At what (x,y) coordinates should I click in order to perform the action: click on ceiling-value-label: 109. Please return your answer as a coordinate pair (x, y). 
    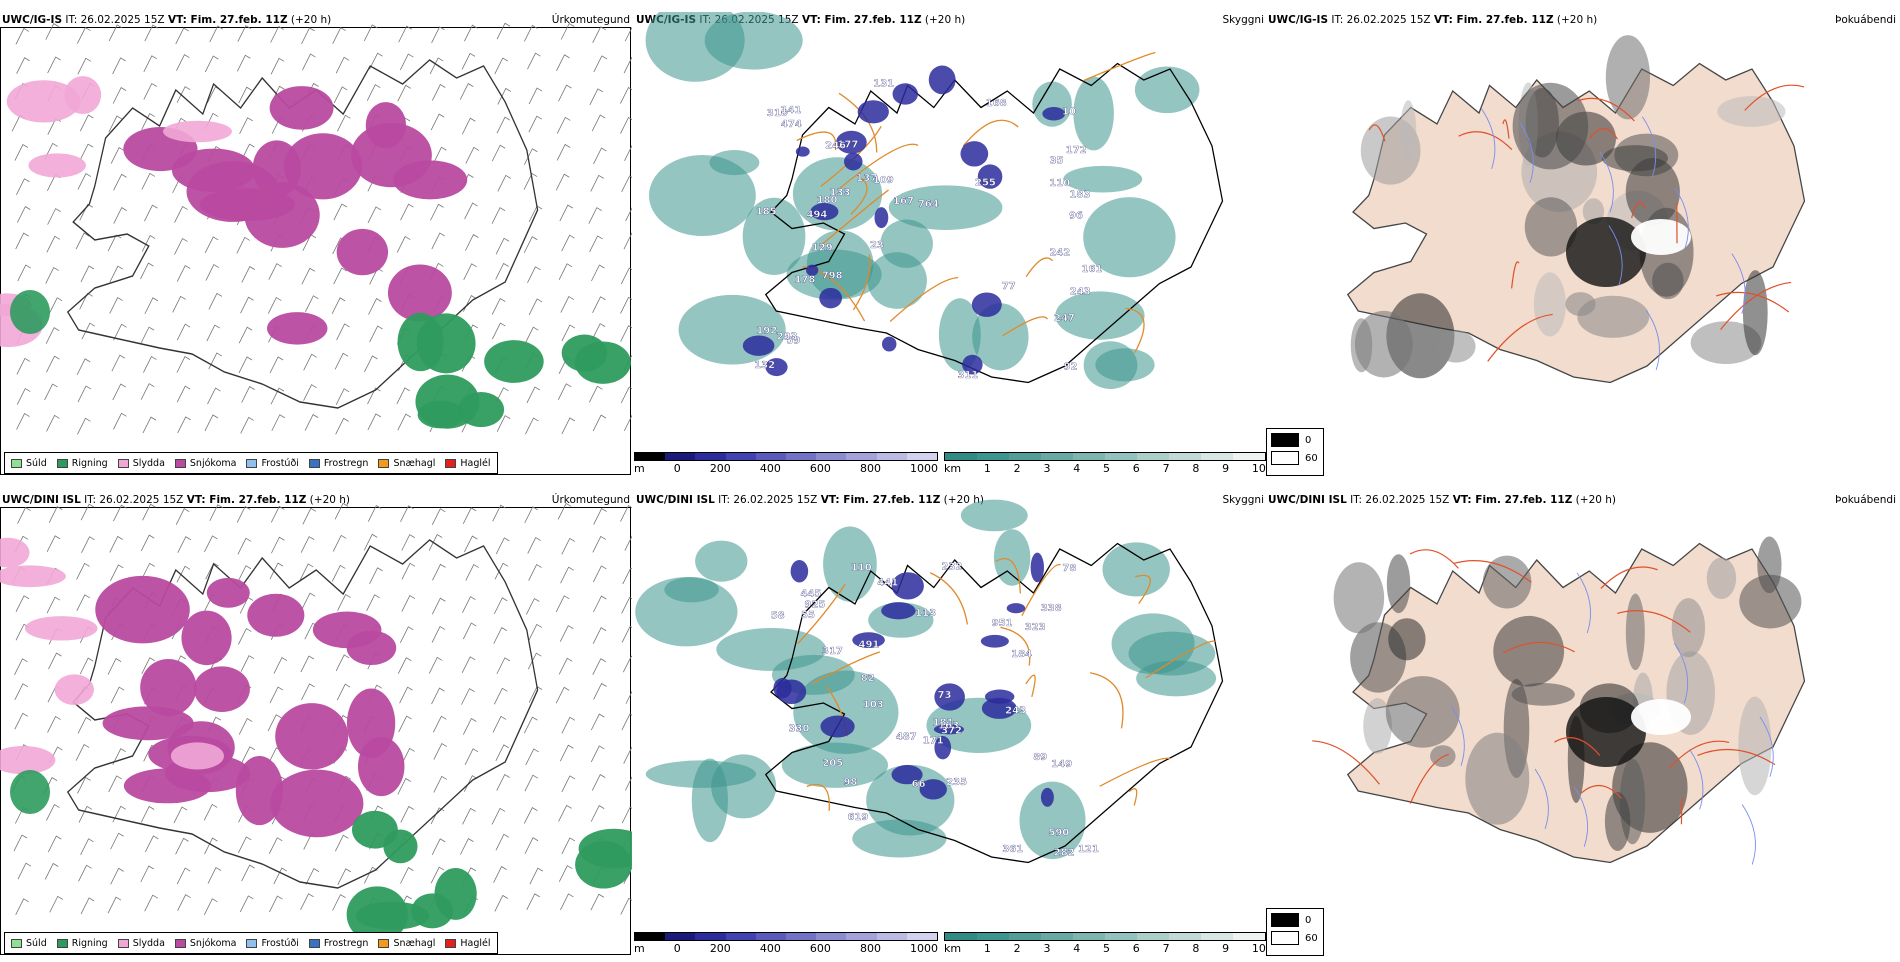
    Looking at the image, I should click on (883, 180).